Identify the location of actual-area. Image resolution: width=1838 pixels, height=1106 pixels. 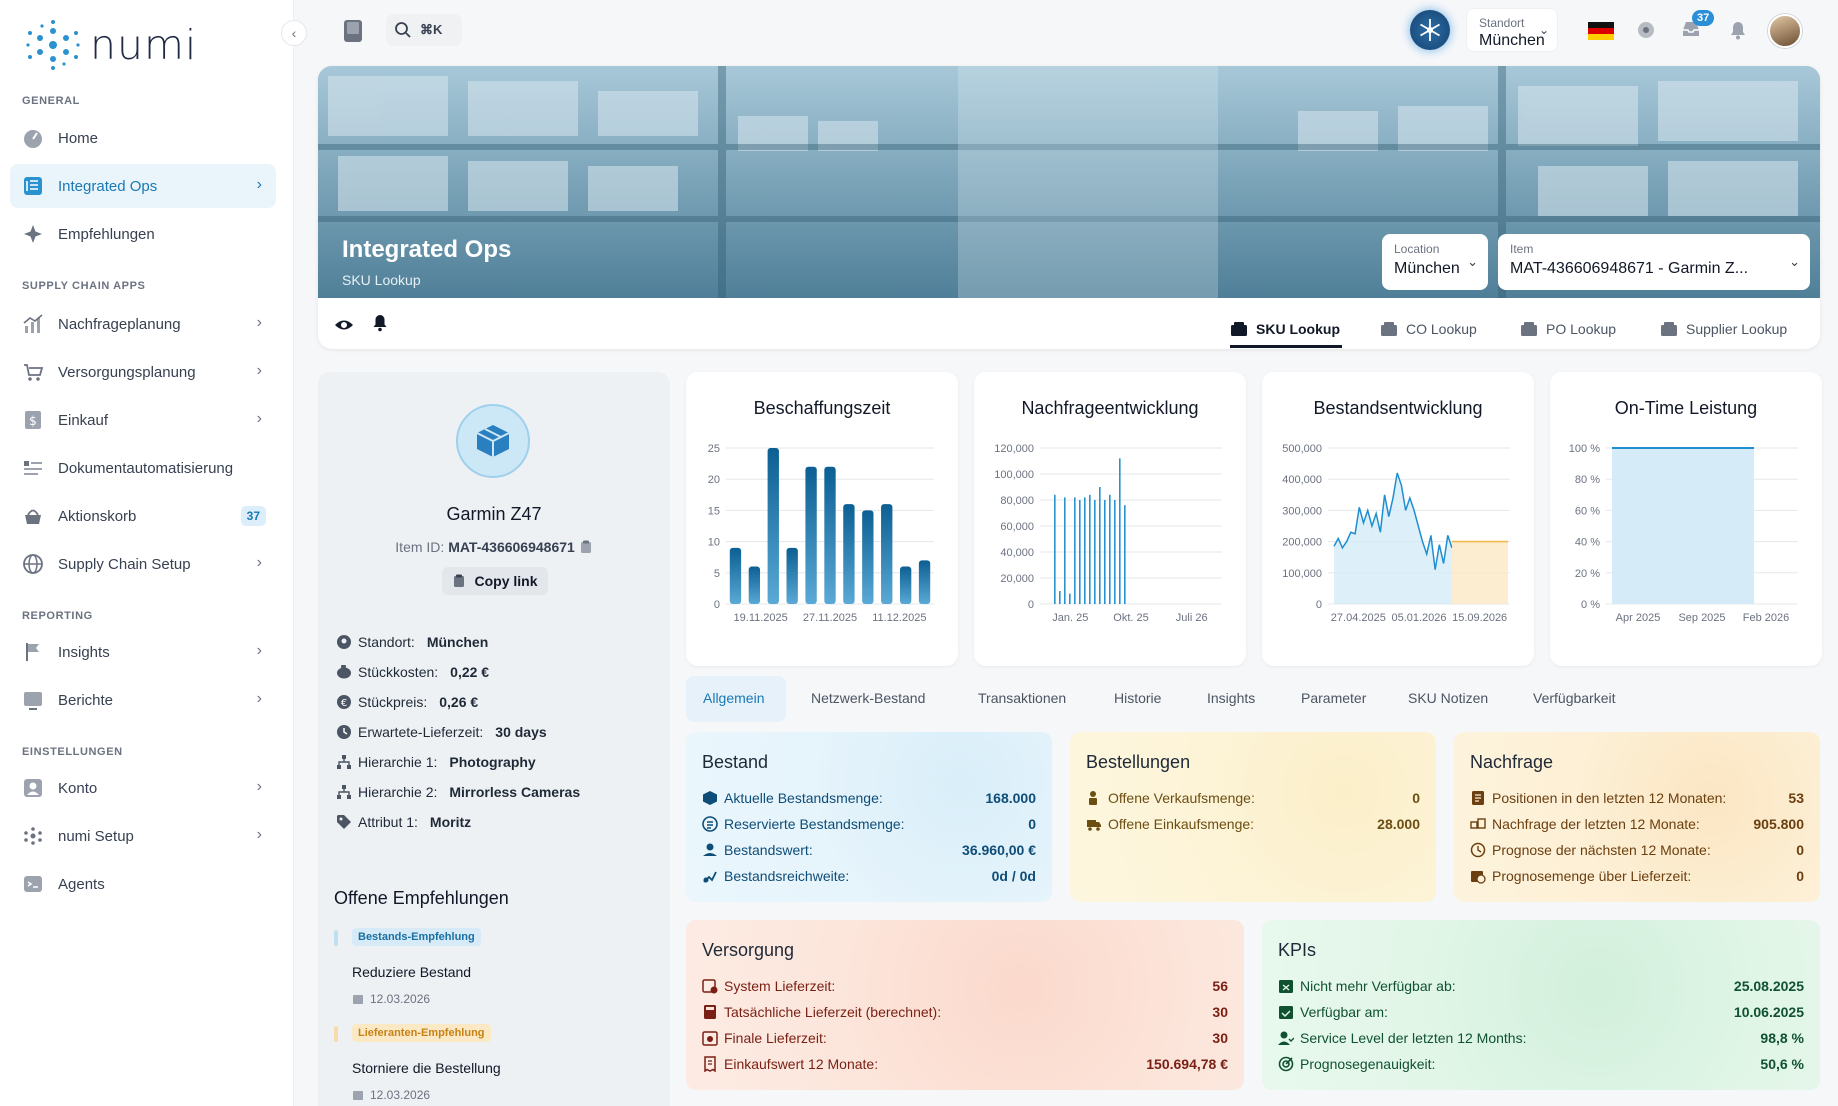
(1393, 538).